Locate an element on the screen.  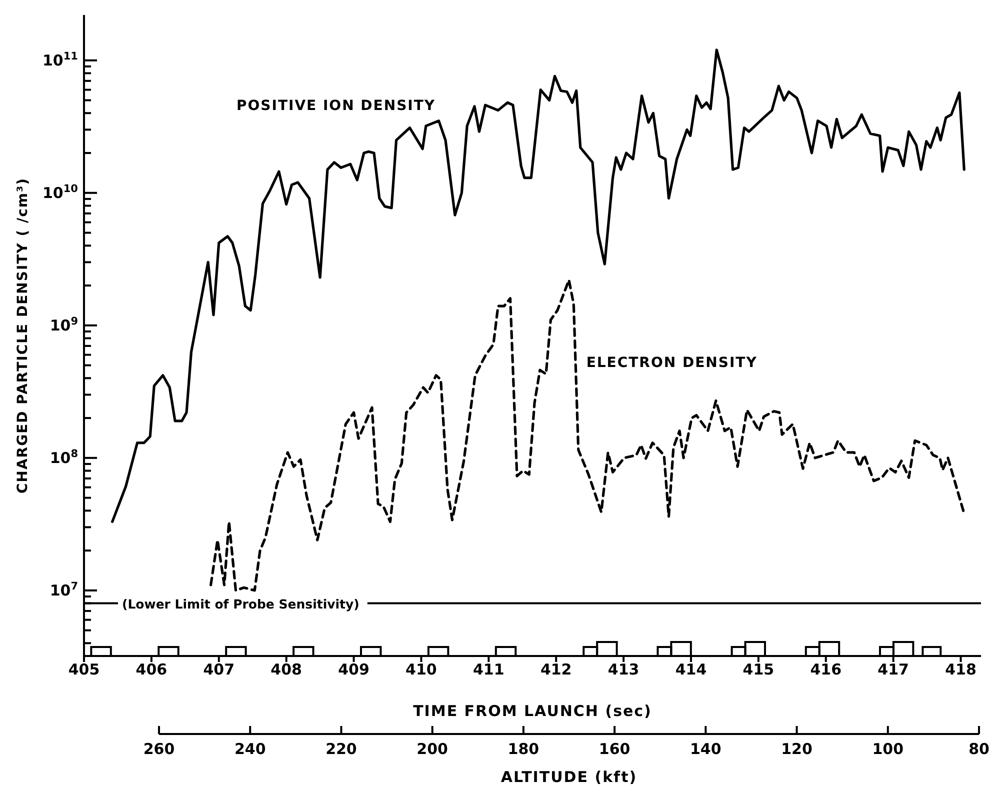
x2-tick-label: 100 is located at coordinates (888, 749).